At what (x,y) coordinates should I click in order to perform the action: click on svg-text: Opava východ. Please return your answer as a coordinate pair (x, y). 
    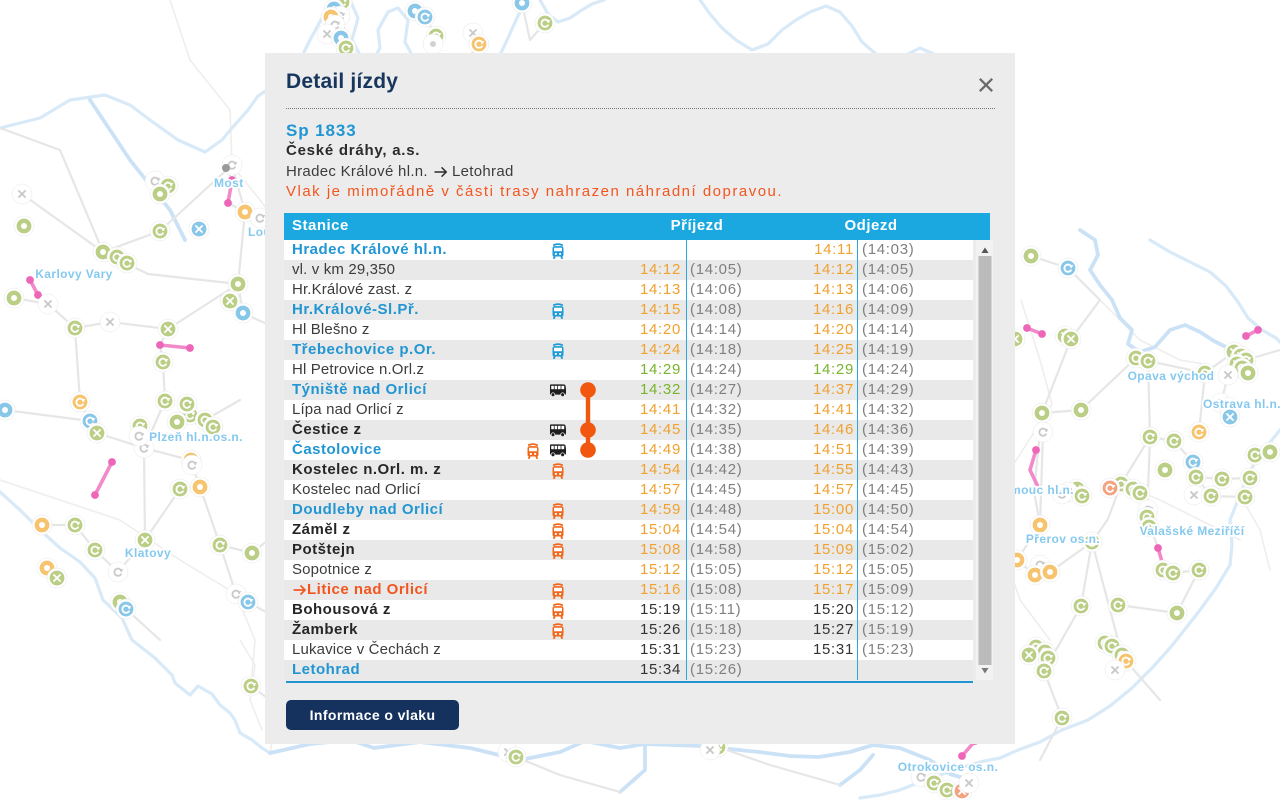
    Looking at the image, I should click on (1171, 376).